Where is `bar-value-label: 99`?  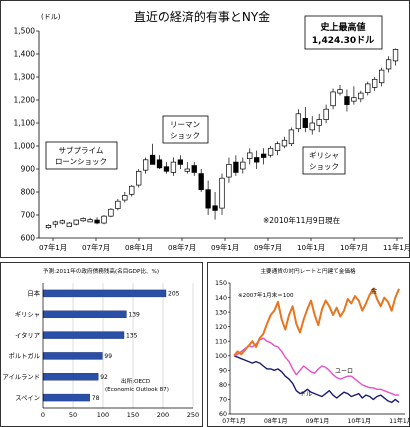
bar-value-label: 99 is located at coordinates (108, 356).